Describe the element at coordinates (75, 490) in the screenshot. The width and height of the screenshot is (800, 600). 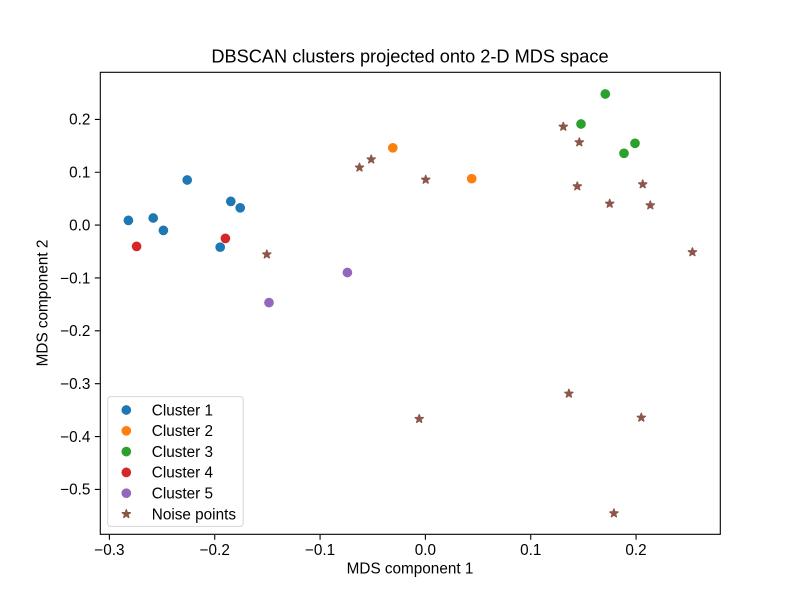
I see `svg-text: −0.5` at that location.